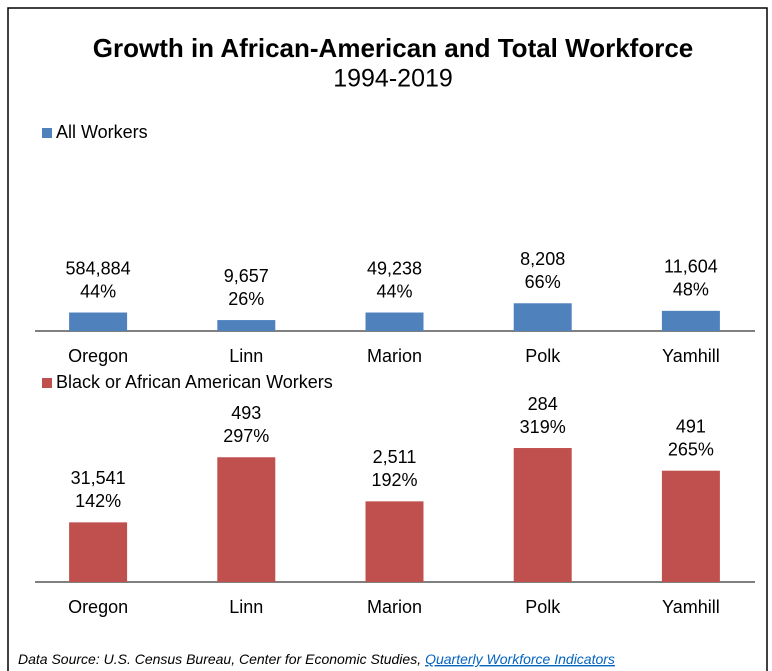 Image resolution: width=772 pixels, height=671 pixels. What do you see at coordinates (543, 404) in the screenshot?
I see `count-label: 284` at bounding box center [543, 404].